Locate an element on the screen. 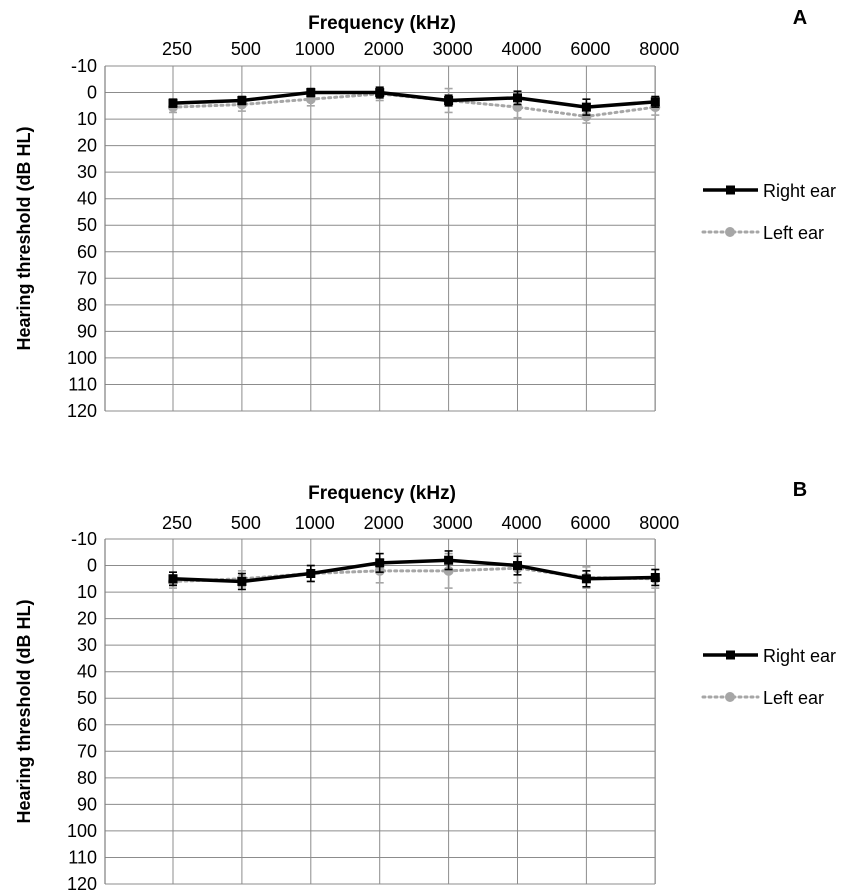 The width and height of the screenshot is (856, 895). panel-letter: A is located at coordinates (800, 18).